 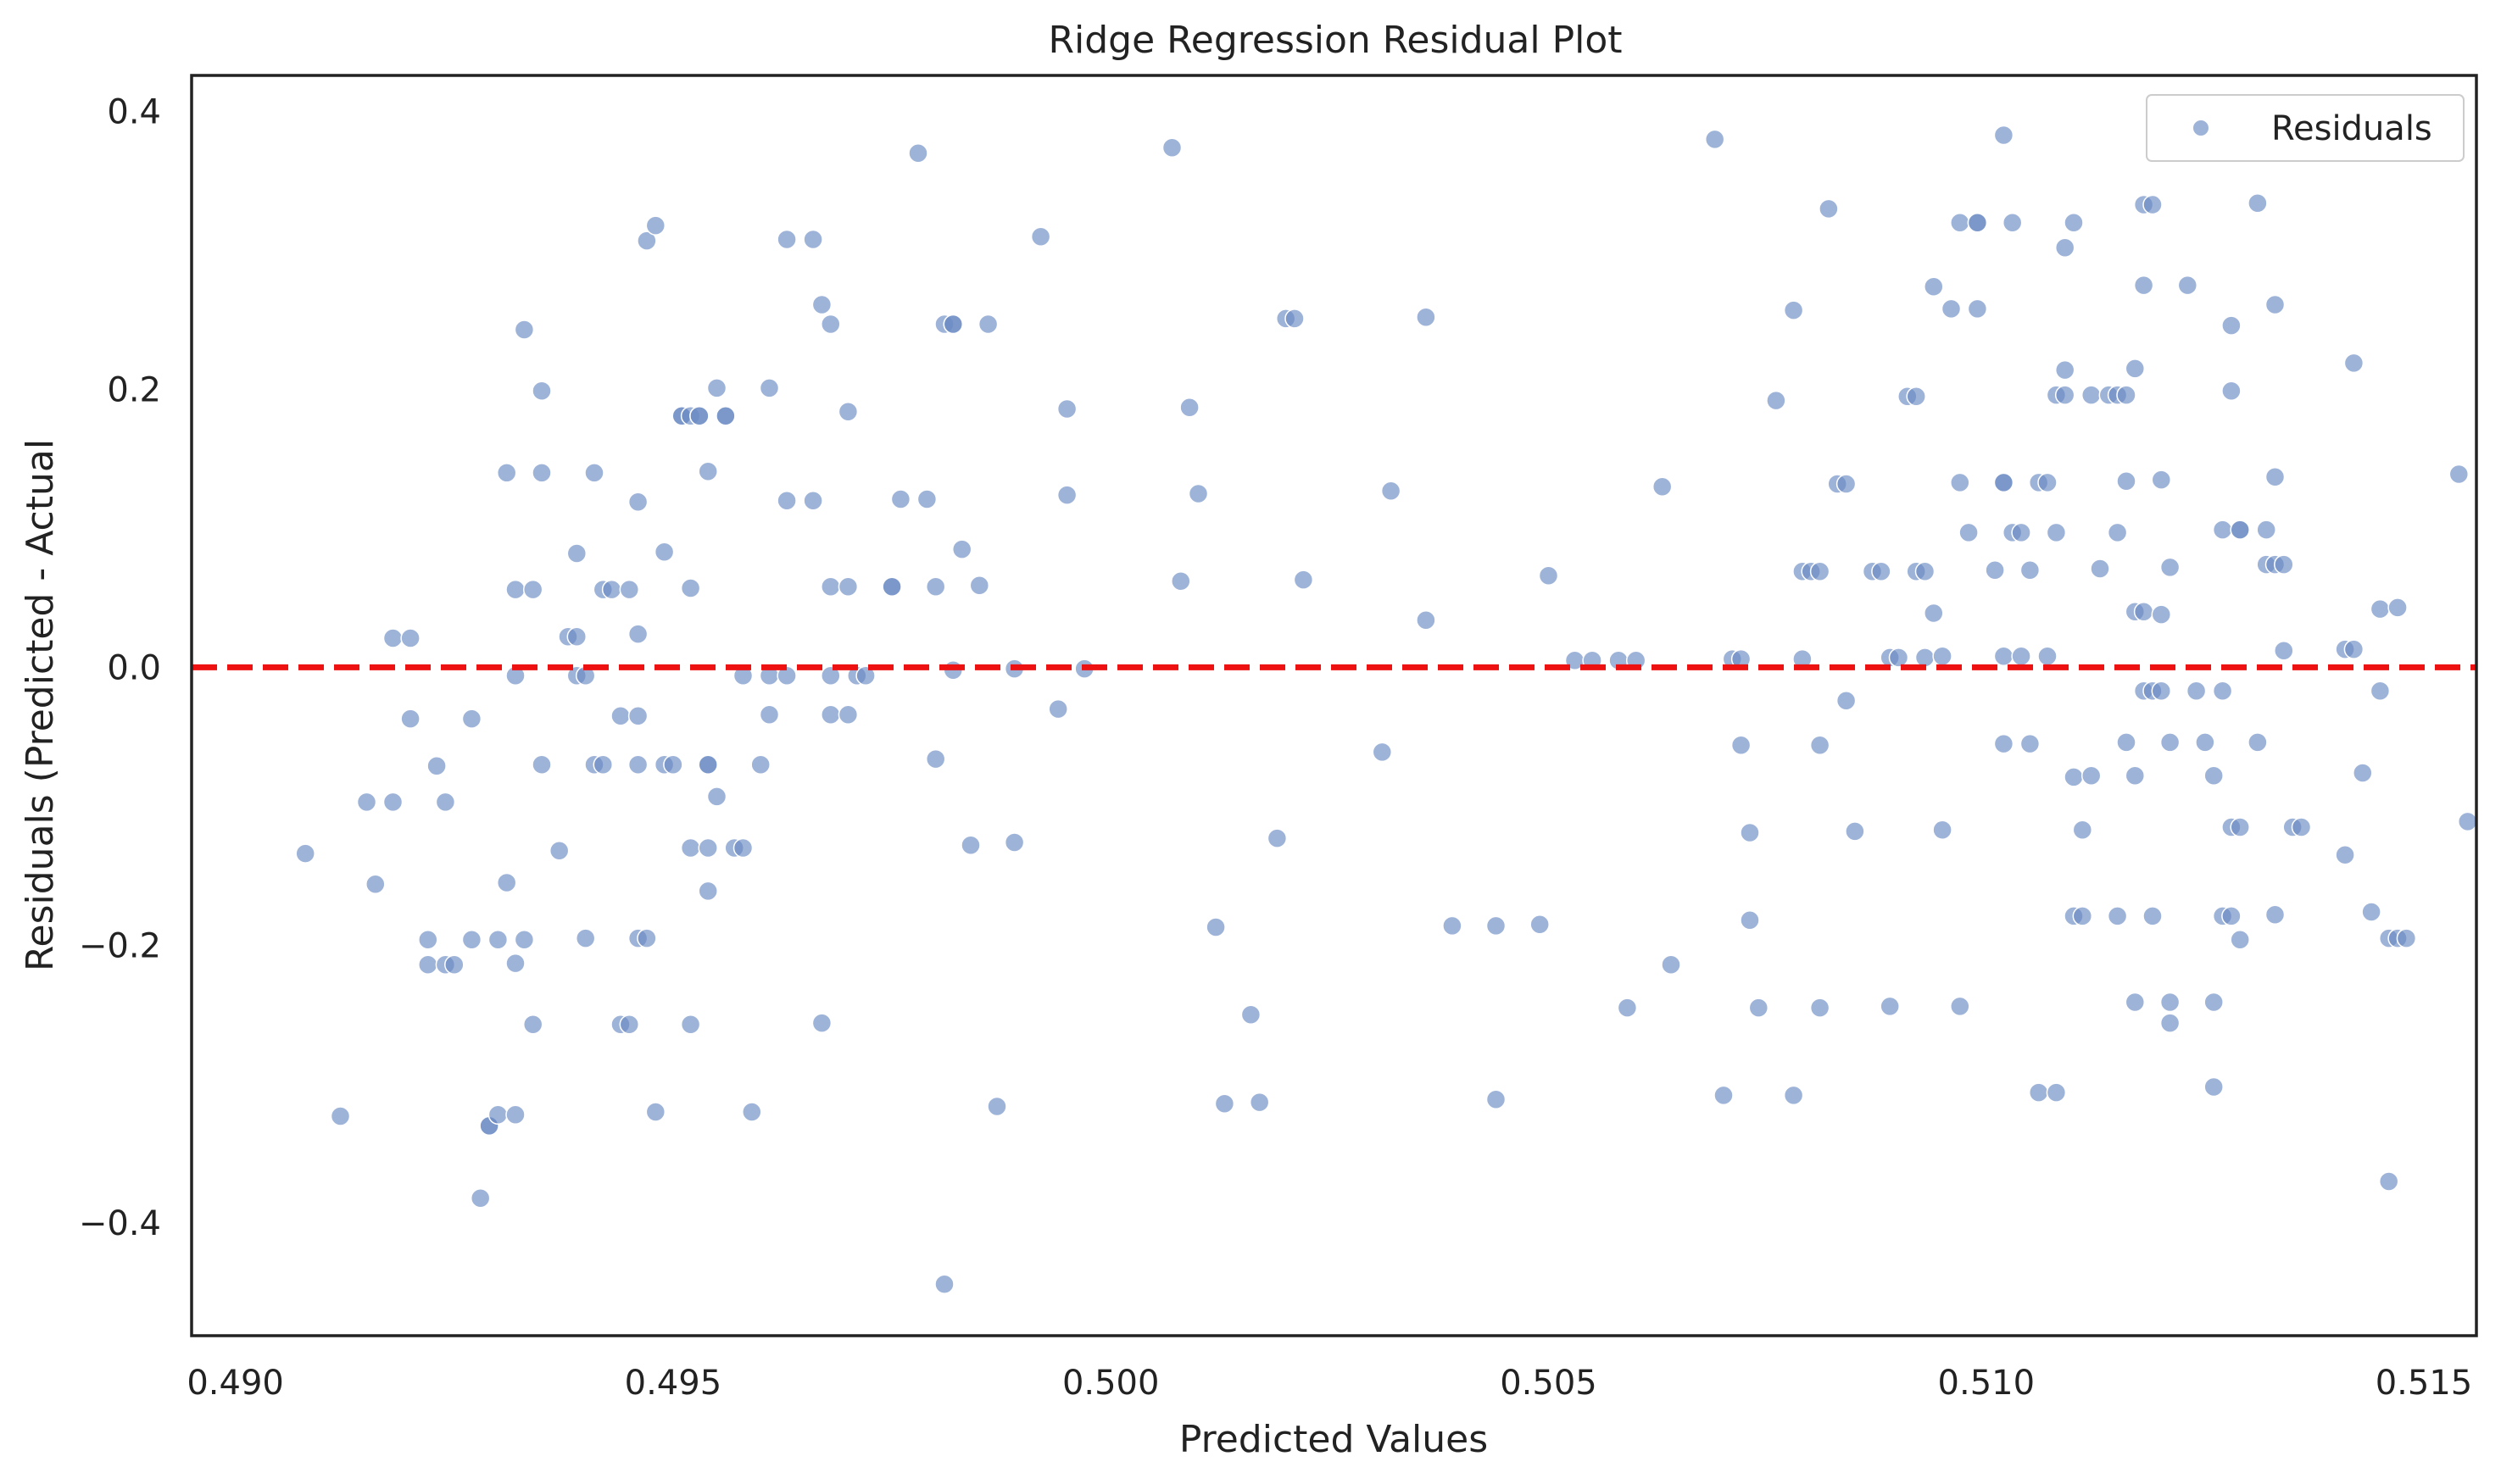 What do you see at coordinates (120, 946) in the screenshot?
I see `y-tick-label: −0.2` at bounding box center [120, 946].